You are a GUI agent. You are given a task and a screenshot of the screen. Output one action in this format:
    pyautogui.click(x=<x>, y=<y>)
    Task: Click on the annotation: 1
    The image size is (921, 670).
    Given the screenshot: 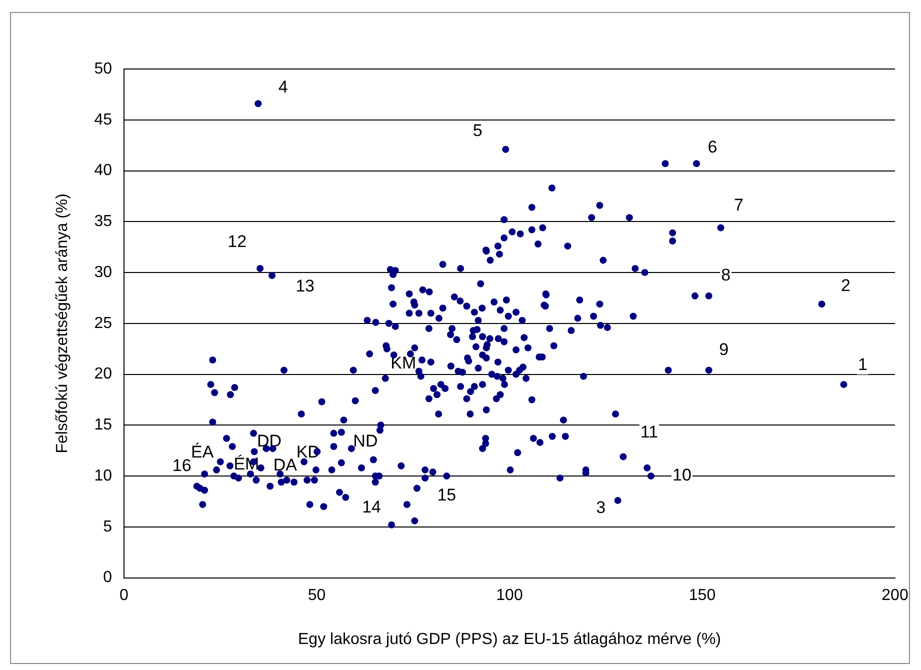 What is the action you would take?
    pyautogui.click(x=863, y=364)
    